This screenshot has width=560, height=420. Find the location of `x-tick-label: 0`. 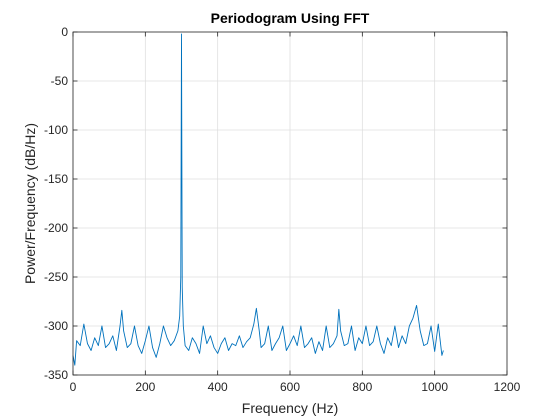

x-tick-label: 0 is located at coordinates (73, 387).